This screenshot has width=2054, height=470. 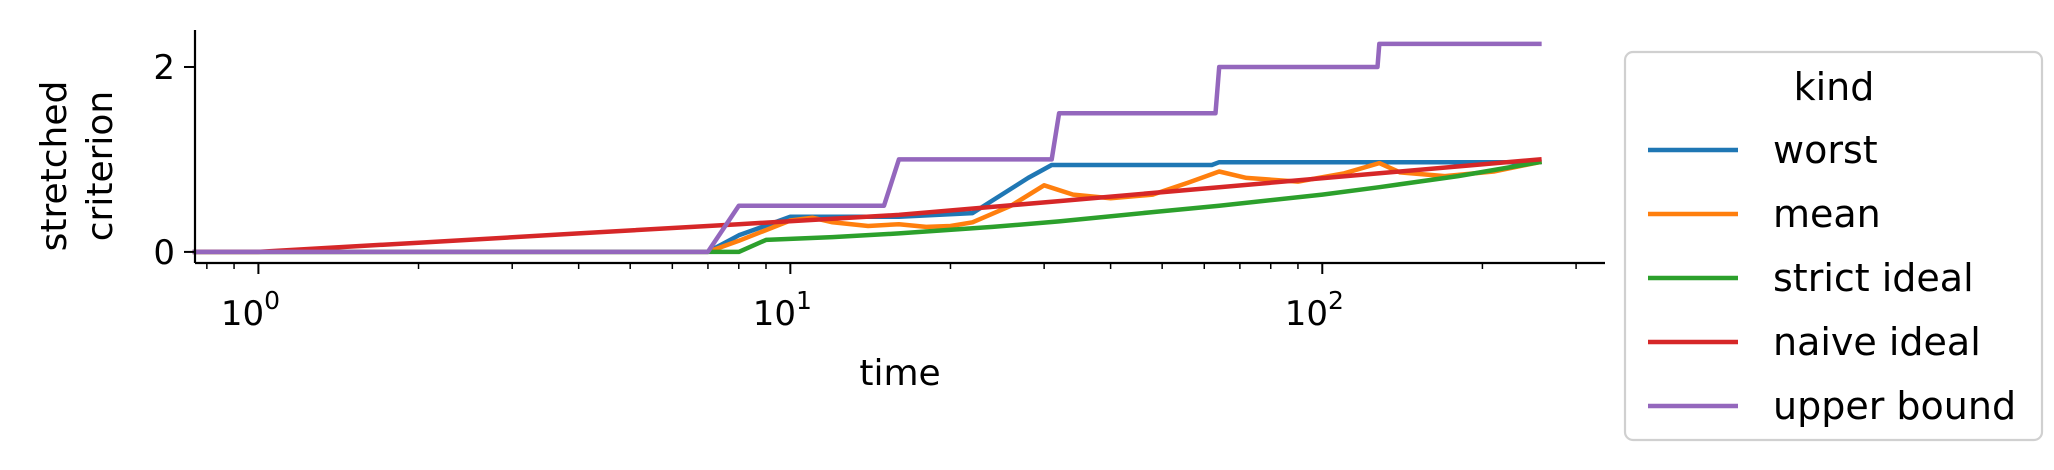 I want to click on x-tick-label: 10¹, so click(x=782, y=310).